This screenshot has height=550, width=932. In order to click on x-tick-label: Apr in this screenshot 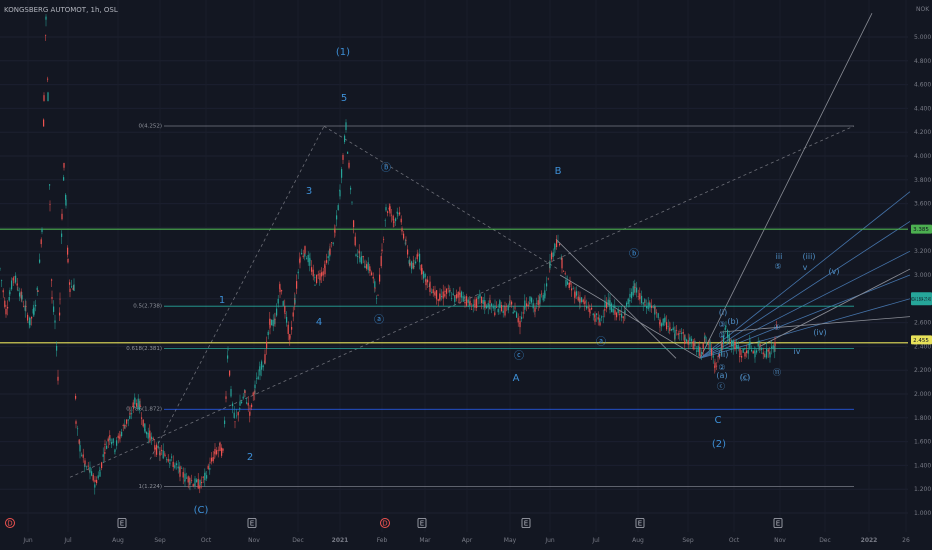, I will do `click(467, 540)`.